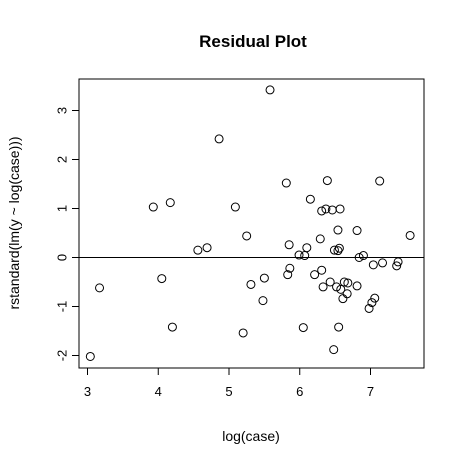 This screenshot has height=466, width=464. Describe the element at coordinates (67, 234) in the screenshot. I see `y-axis: -2 -1 0 1 2 3` at that location.